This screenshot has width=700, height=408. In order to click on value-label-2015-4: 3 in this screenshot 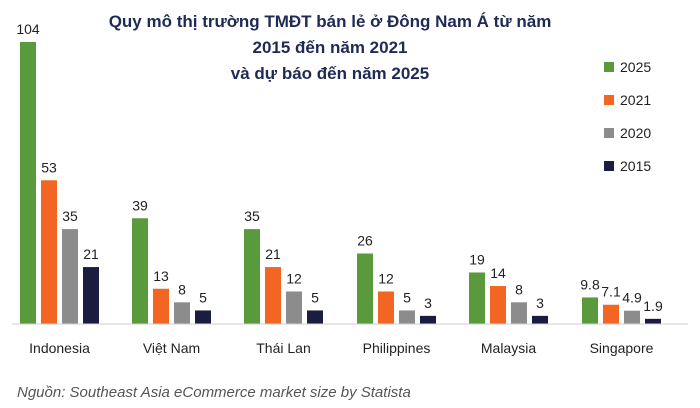, I will do `click(540, 303)`.